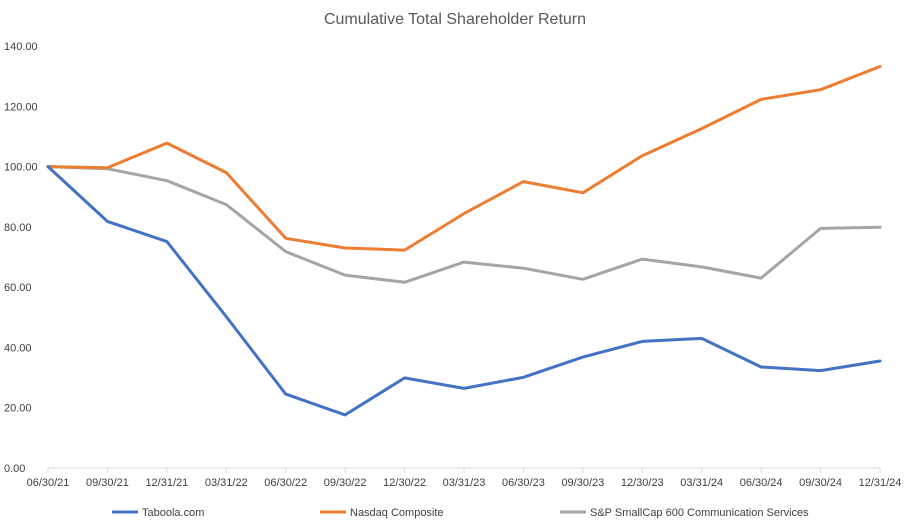 The height and width of the screenshot is (523, 918). What do you see at coordinates (464, 483) in the screenshot?
I see `x-tick-label: 03/31/23` at bounding box center [464, 483].